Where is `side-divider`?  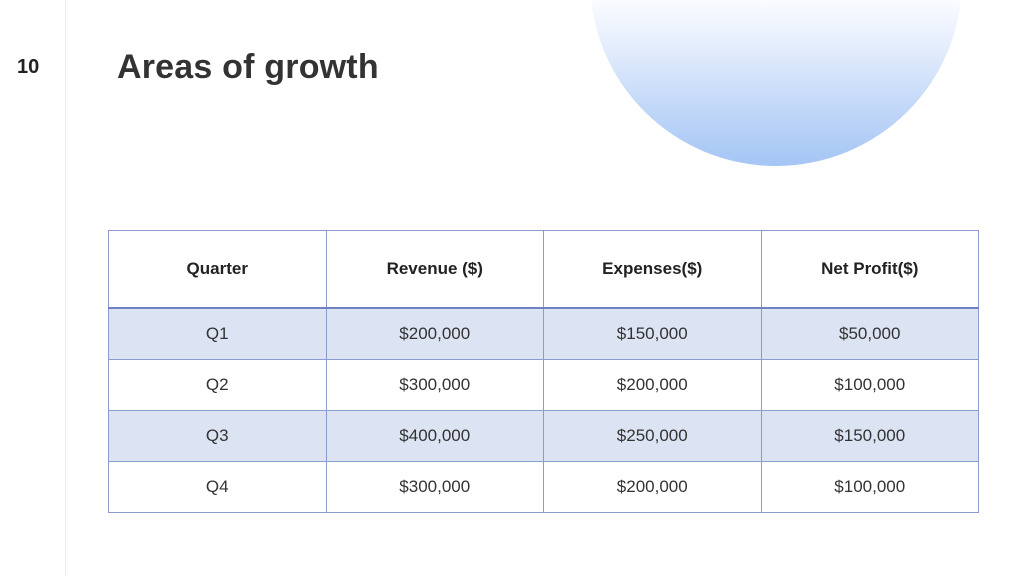 side-divider is located at coordinates (65, 288).